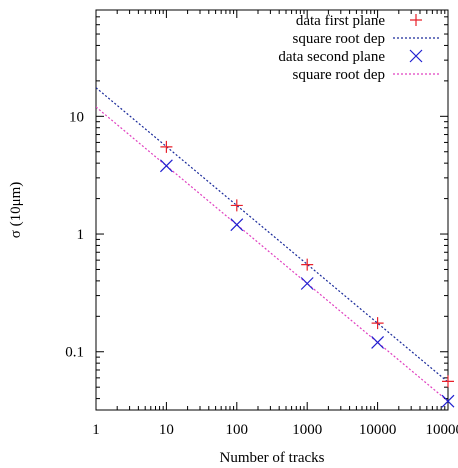 The height and width of the screenshot is (468, 458). Describe the element at coordinates (378, 430) in the screenshot. I see `x-tick-label: 10000` at that location.